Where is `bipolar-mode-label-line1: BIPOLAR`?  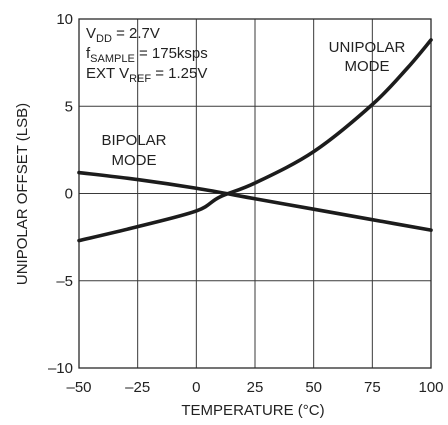 bipolar-mode-label-line1: BIPOLAR is located at coordinates (133, 140).